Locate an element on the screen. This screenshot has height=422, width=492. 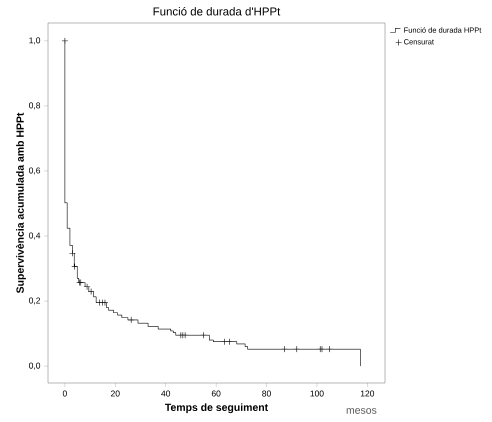
x-tick-label: 120 is located at coordinates (367, 393).